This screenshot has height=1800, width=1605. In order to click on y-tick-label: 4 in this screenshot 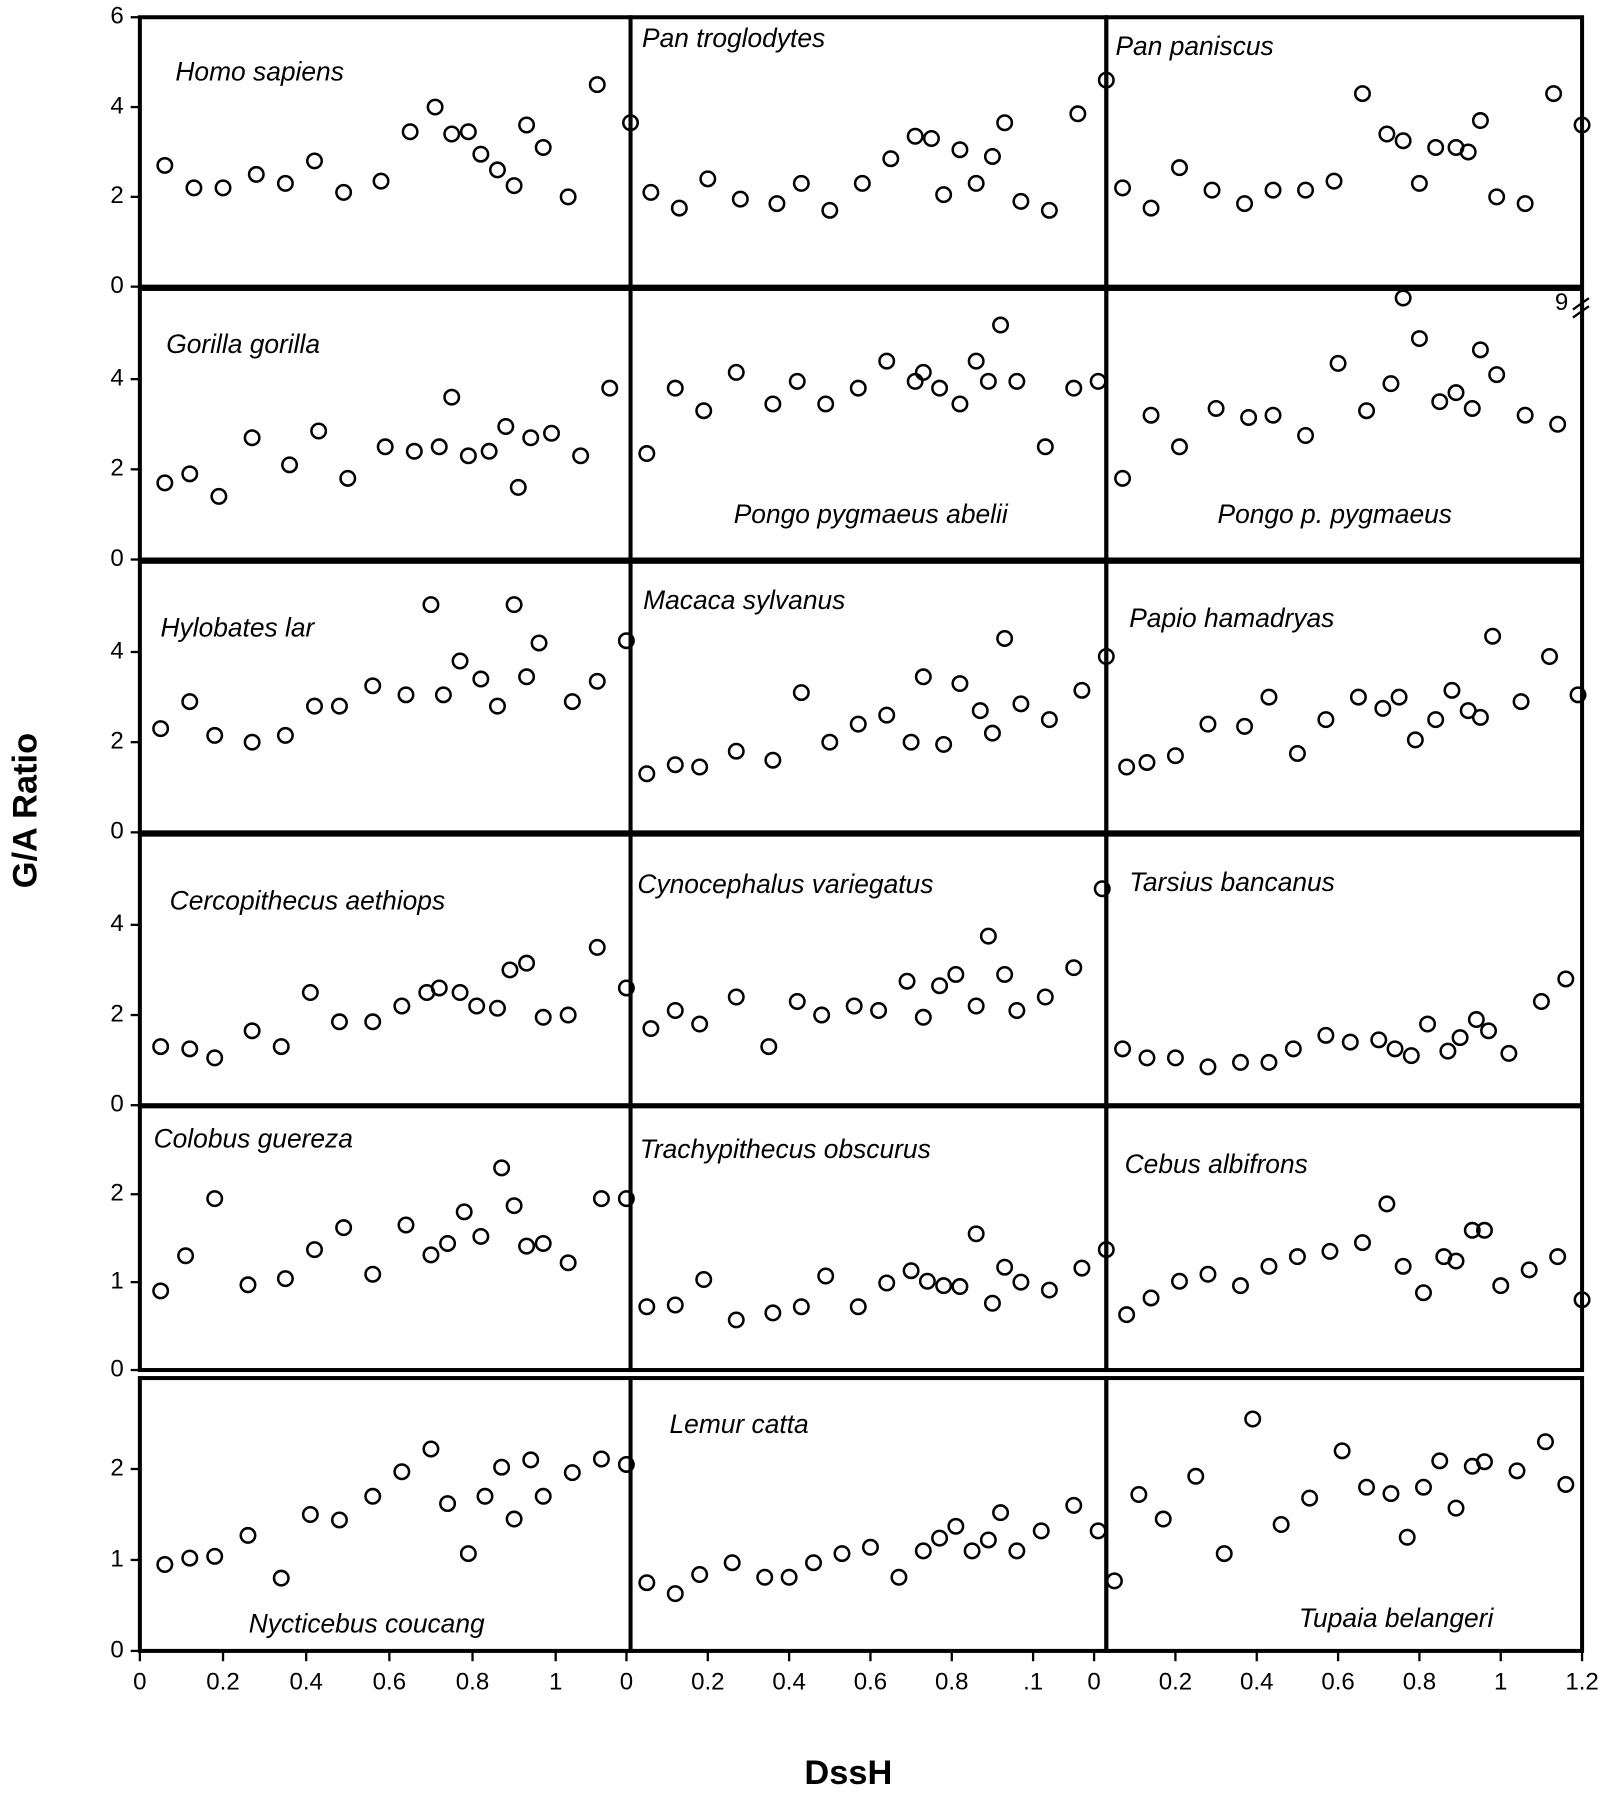, I will do `click(116, 650)`.